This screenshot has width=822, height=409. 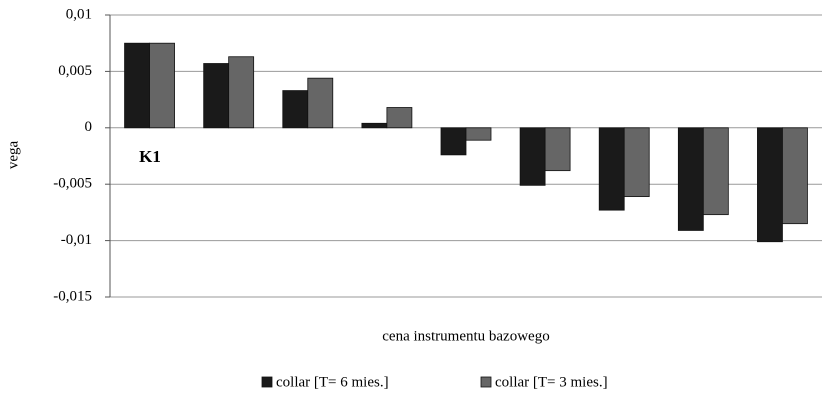 I want to click on y-tick-label: 0, so click(x=89, y=127).